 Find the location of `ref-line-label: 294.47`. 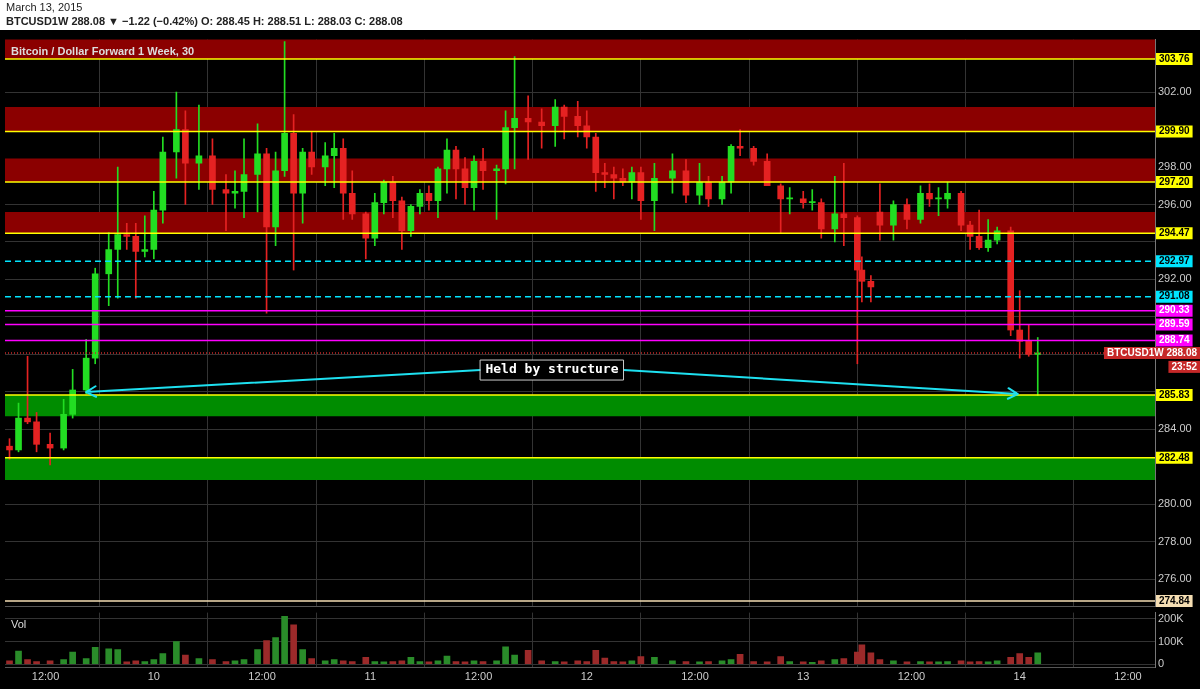

ref-line-label: 294.47 is located at coordinates (1175, 232).